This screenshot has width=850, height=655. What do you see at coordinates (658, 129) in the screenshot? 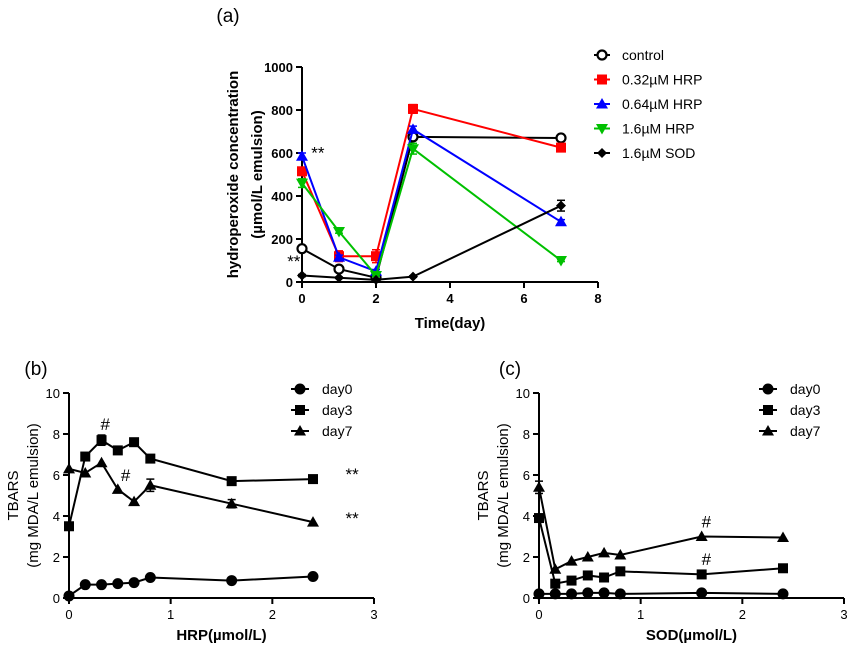
I see `legend-label: 1.6µM HRP` at bounding box center [658, 129].